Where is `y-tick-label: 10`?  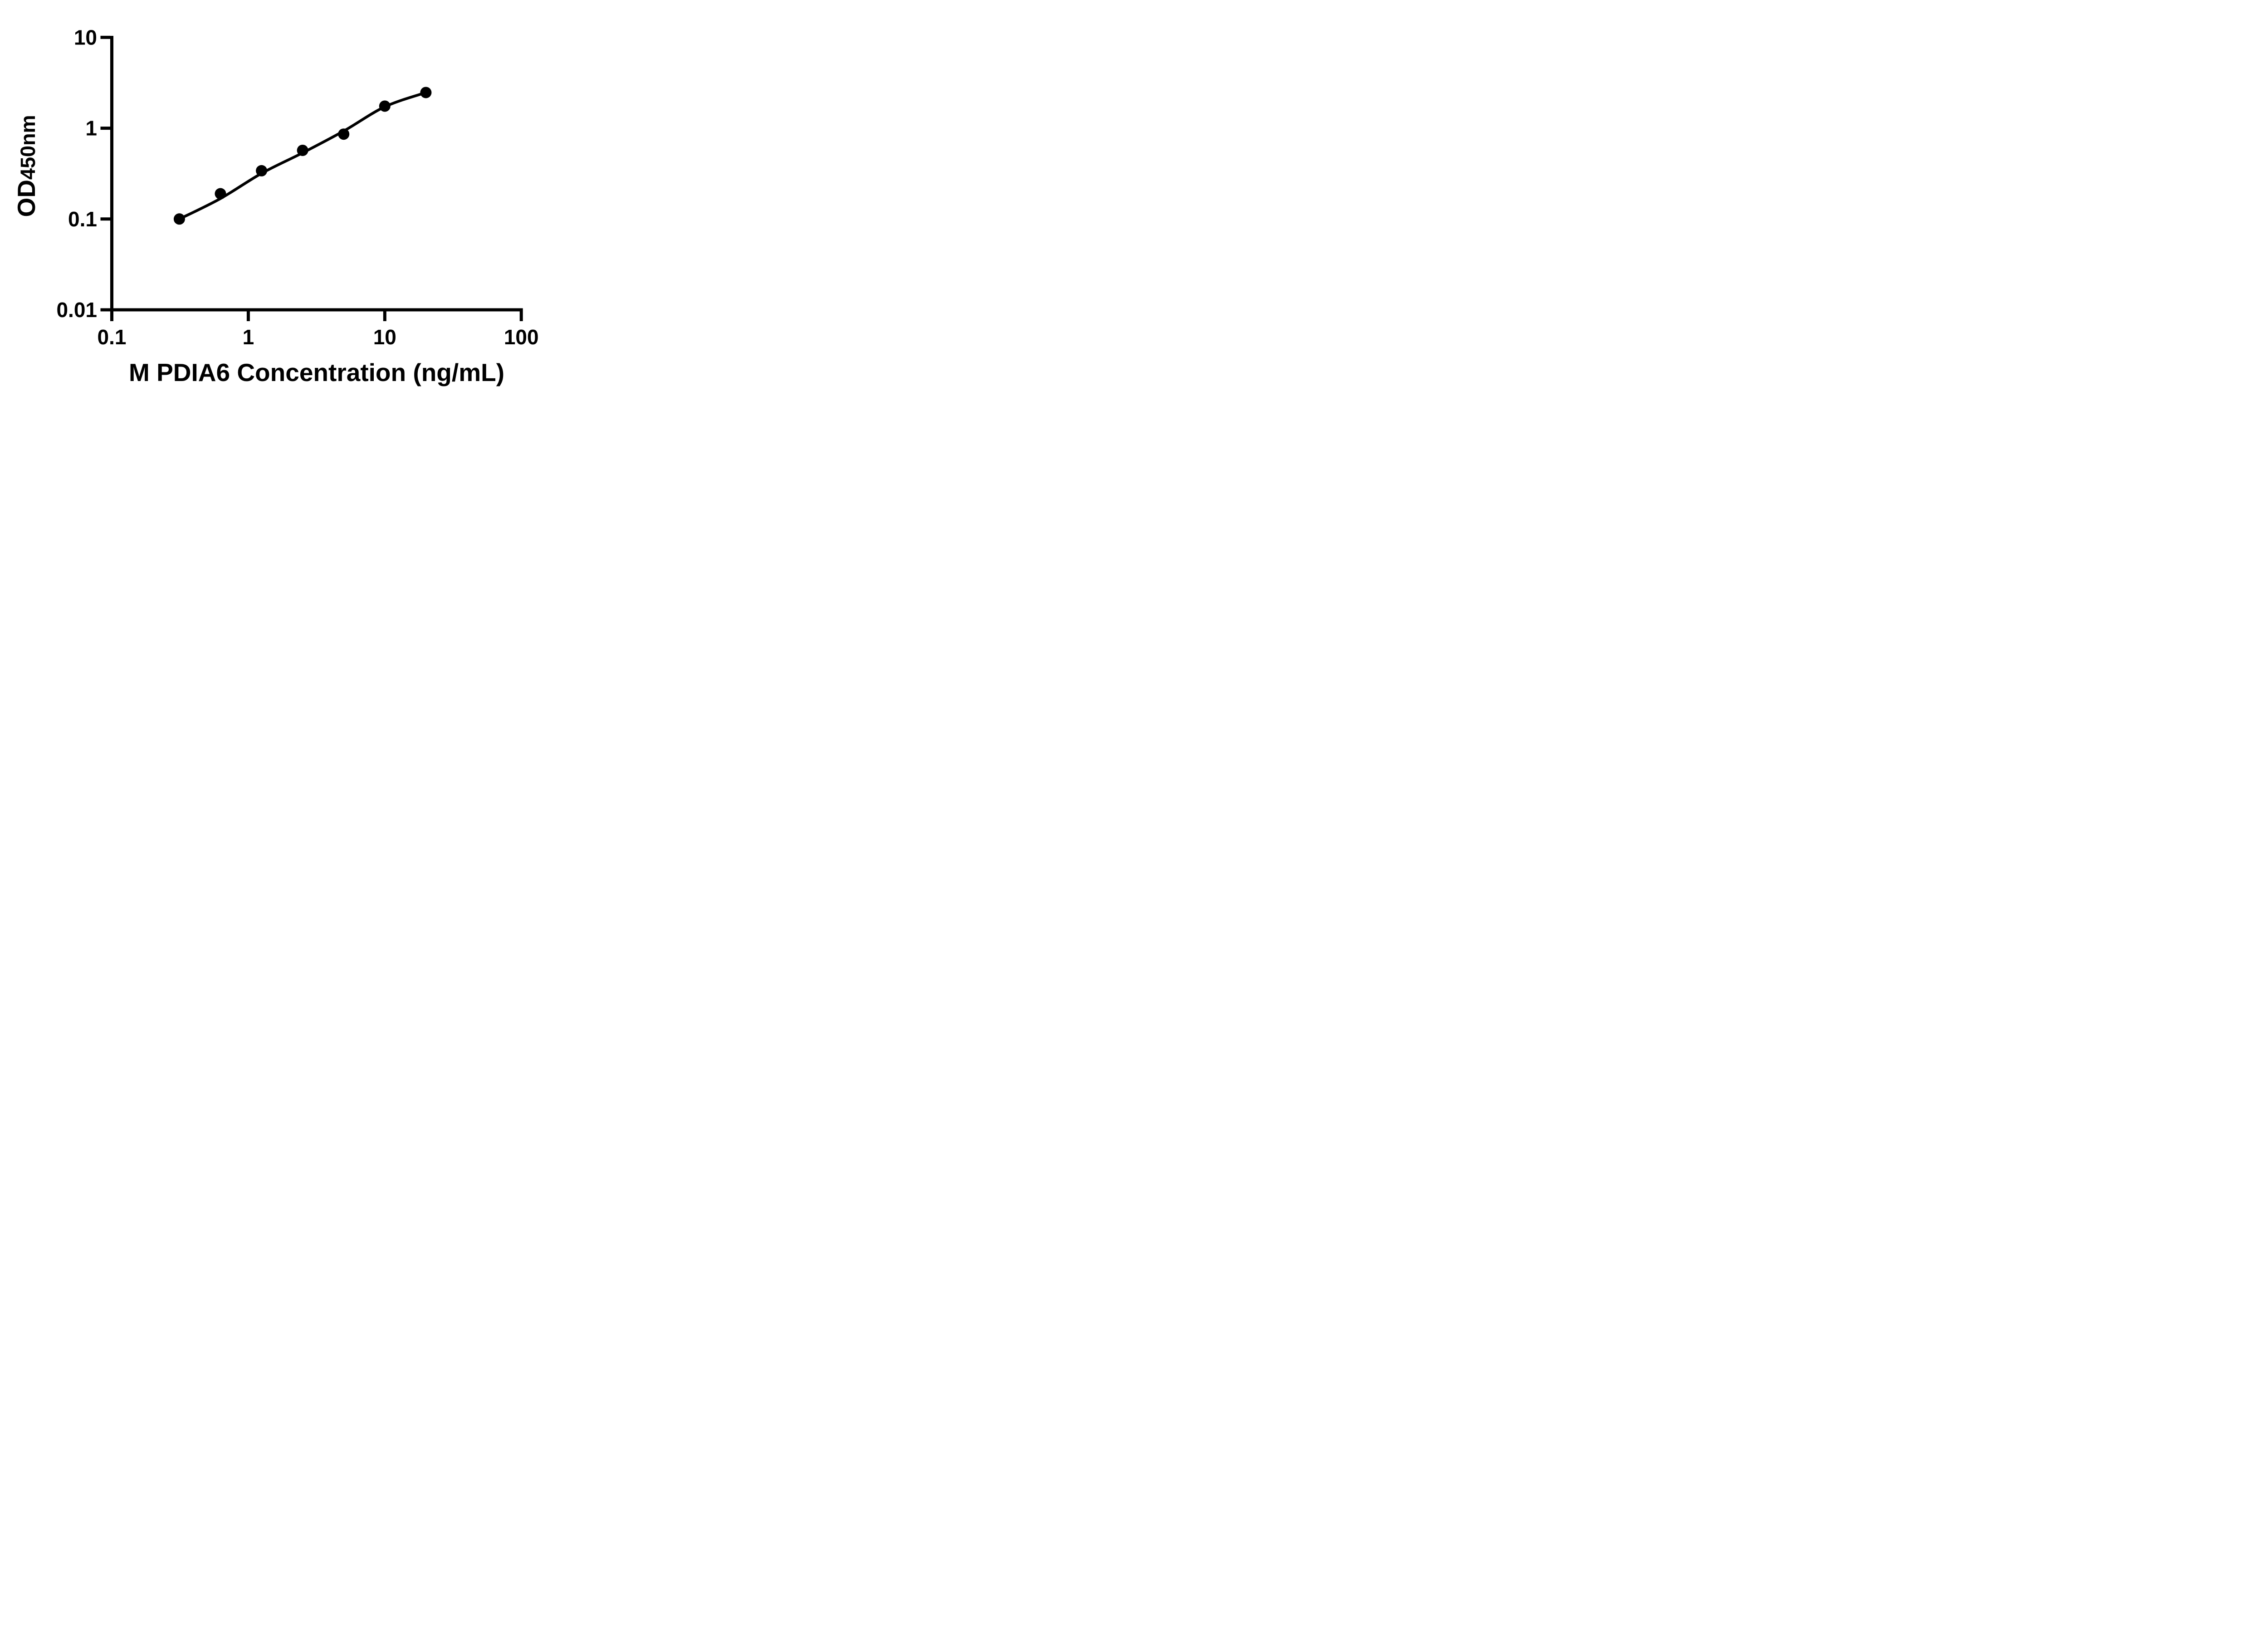
y-tick-label: 10 is located at coordinates (86, 37).